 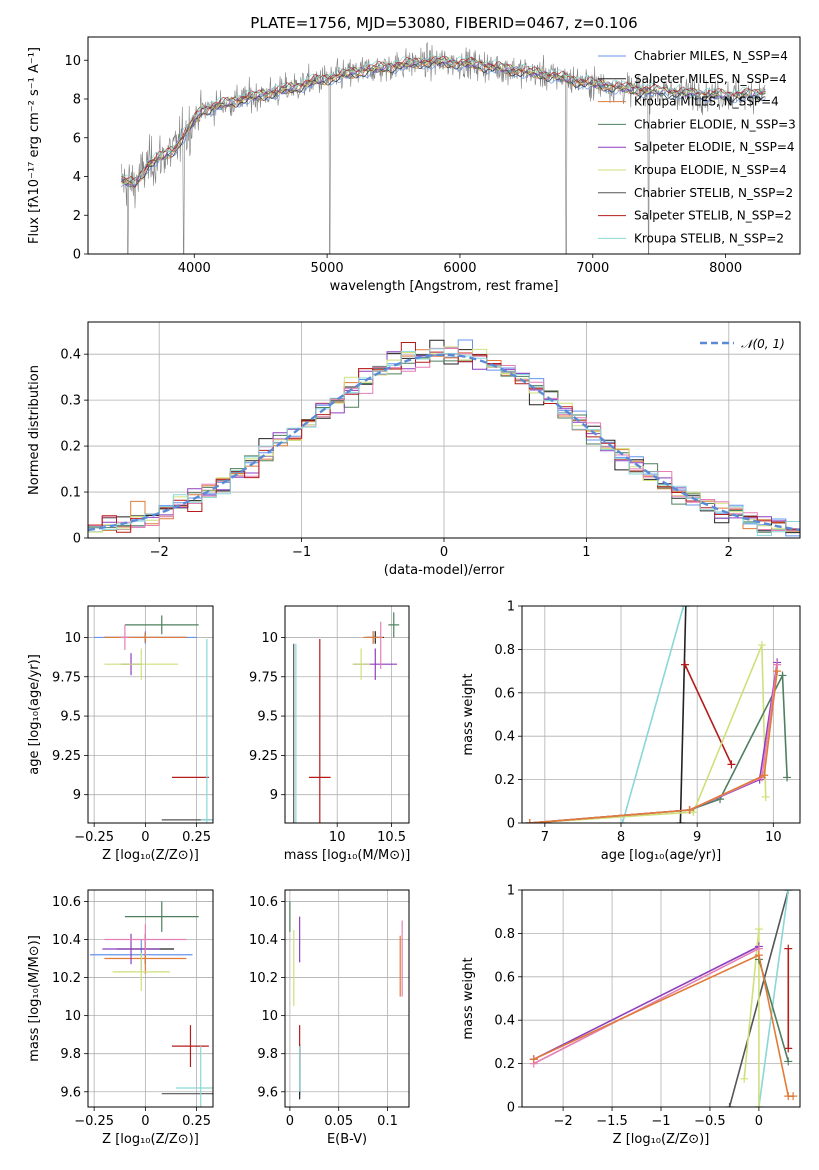 I want to click on x-tick-label: 7, so click(x=545, y=837).